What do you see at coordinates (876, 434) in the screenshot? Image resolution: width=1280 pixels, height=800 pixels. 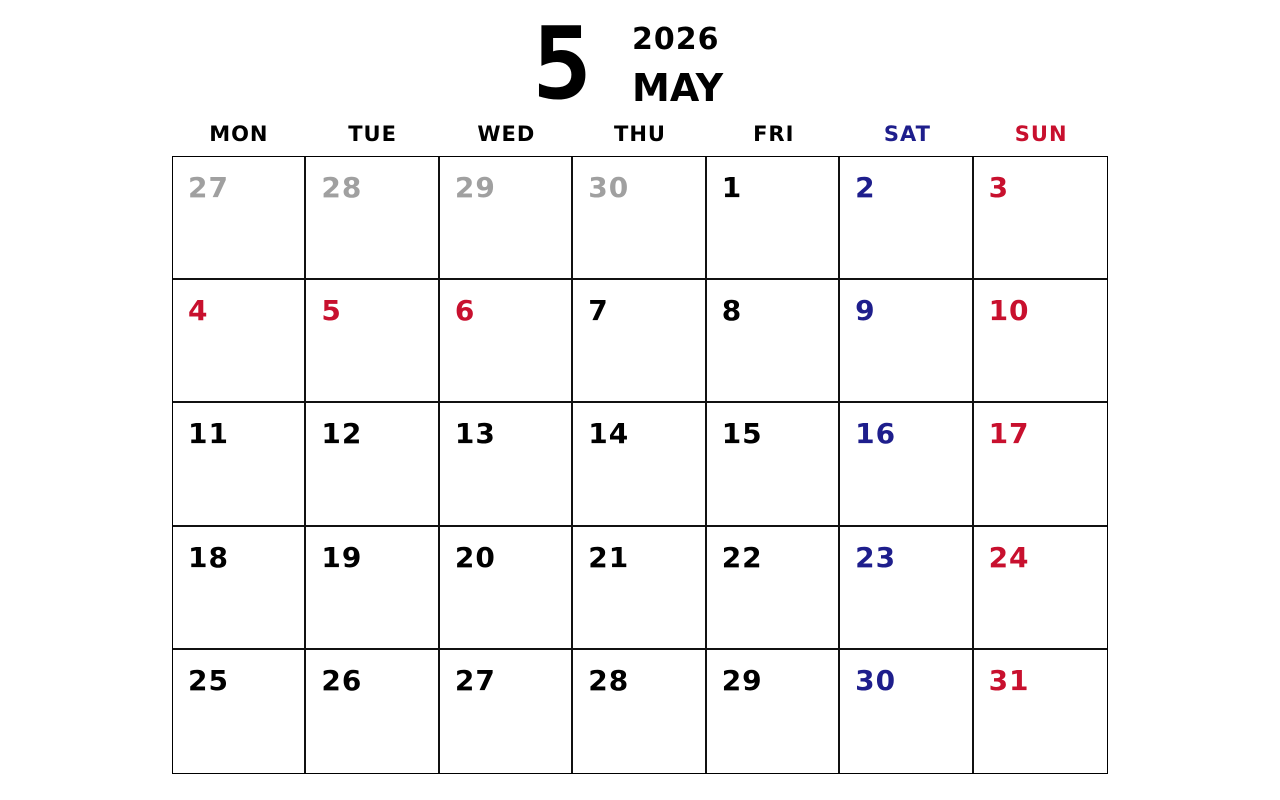 I see `day-number: 16` at bounding box center [876, 434].